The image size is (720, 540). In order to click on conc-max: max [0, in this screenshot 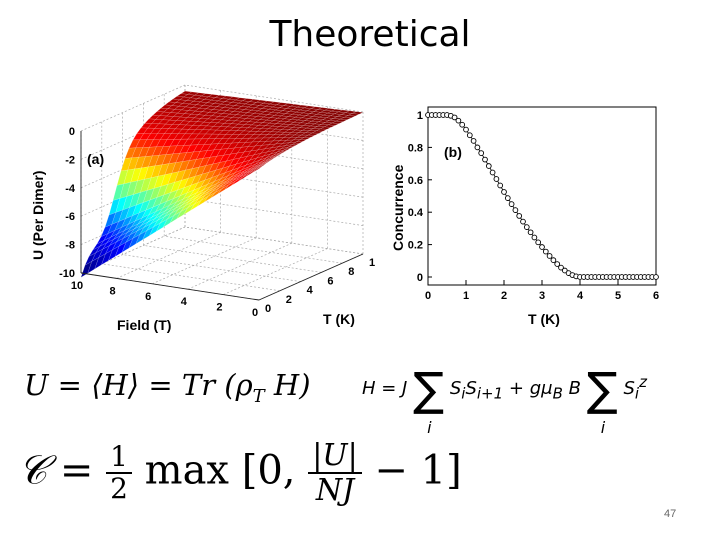, I will do `click(220, 470)`.